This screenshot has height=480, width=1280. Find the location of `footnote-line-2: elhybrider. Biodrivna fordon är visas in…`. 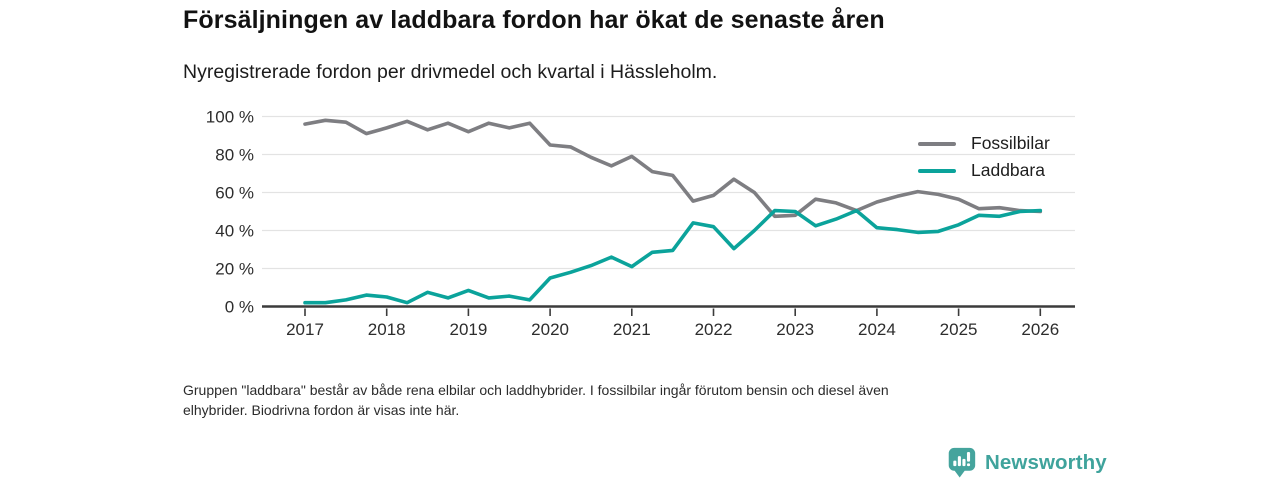

footnote-line-2: elhybrider. Biodrivna fordon är visas in… is located at coordinates (321, 410).